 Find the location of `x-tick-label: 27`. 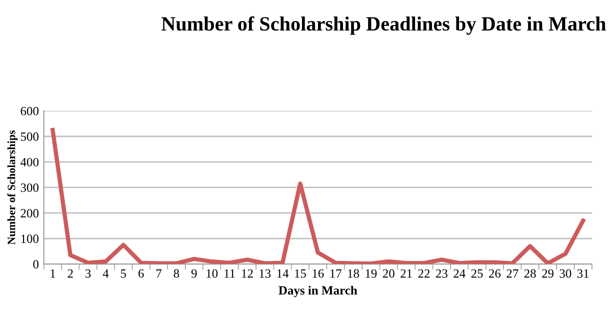

x-tick-label: 27 is located at coordinates (512, 273).